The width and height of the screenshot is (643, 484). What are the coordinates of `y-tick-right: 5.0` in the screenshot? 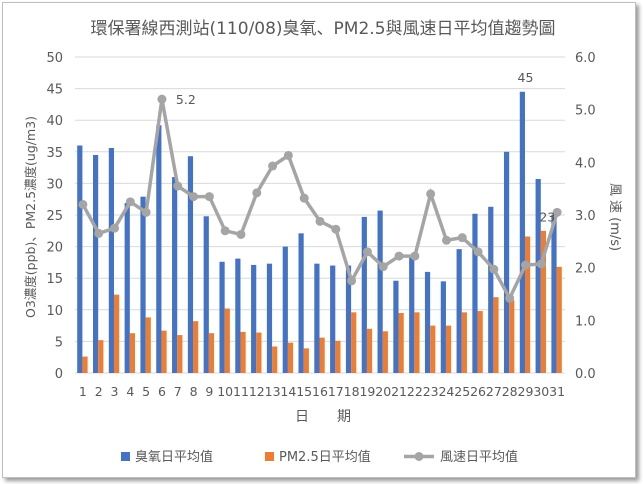 It's located at (585, 111).